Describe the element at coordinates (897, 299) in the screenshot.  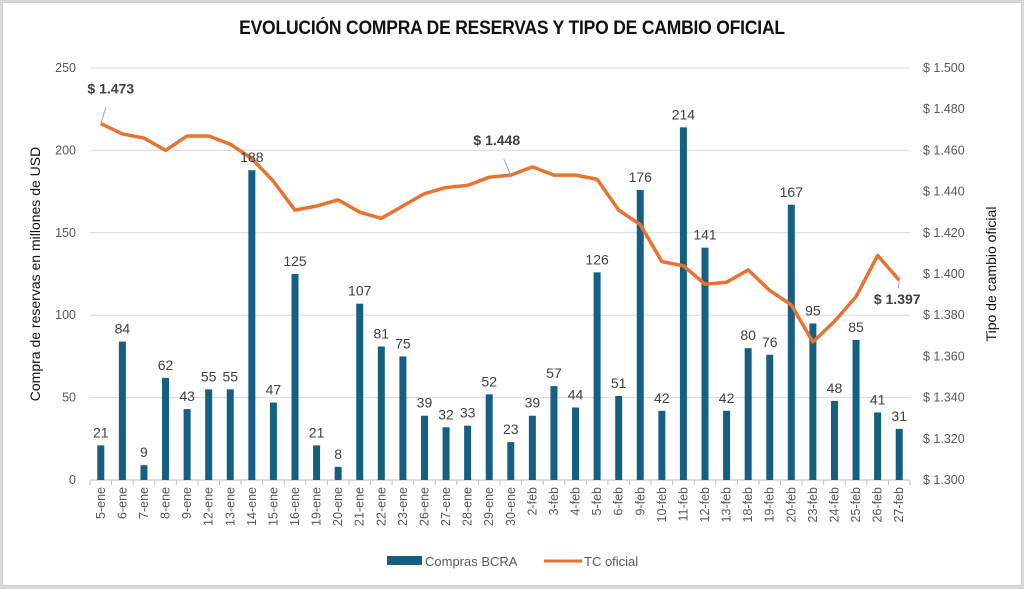
I see `tc-annotation: $ 1.397` at that location.